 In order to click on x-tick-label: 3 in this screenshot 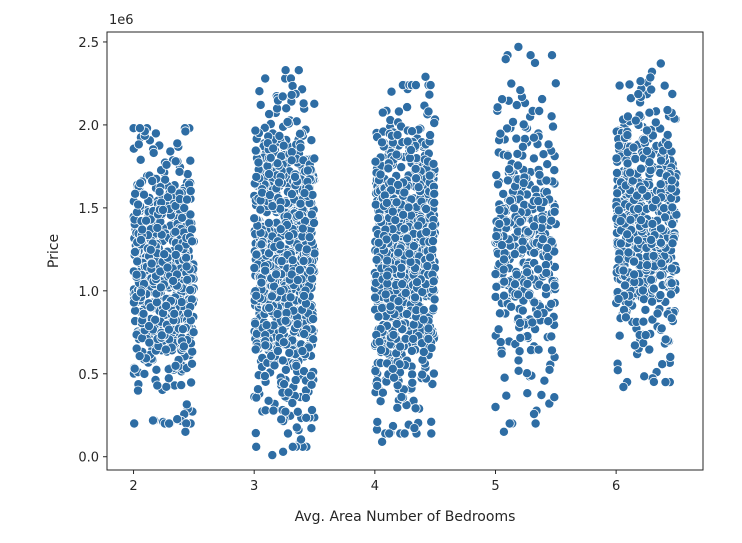, I will do `click(254, 486)`.